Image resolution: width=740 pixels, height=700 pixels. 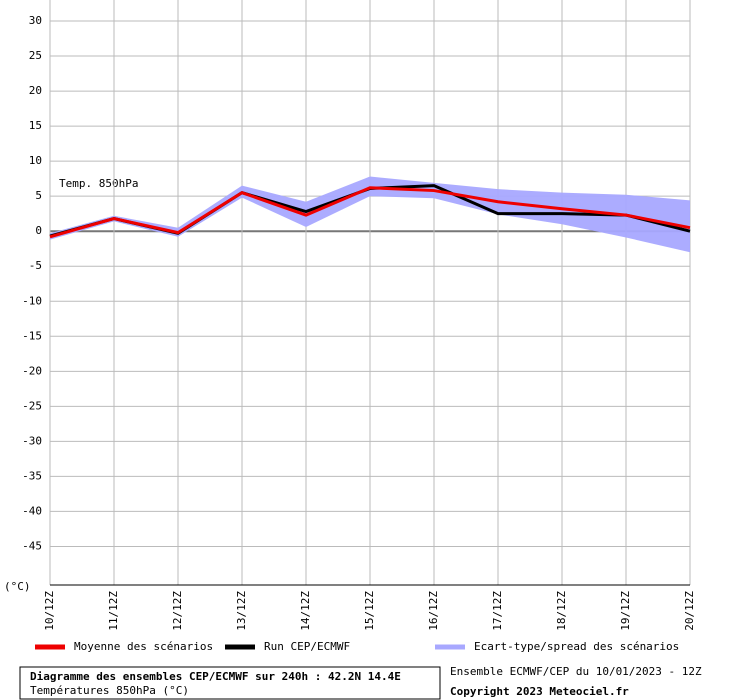 I want to click on y-tick-label: -30, so click(x=32, y=440).